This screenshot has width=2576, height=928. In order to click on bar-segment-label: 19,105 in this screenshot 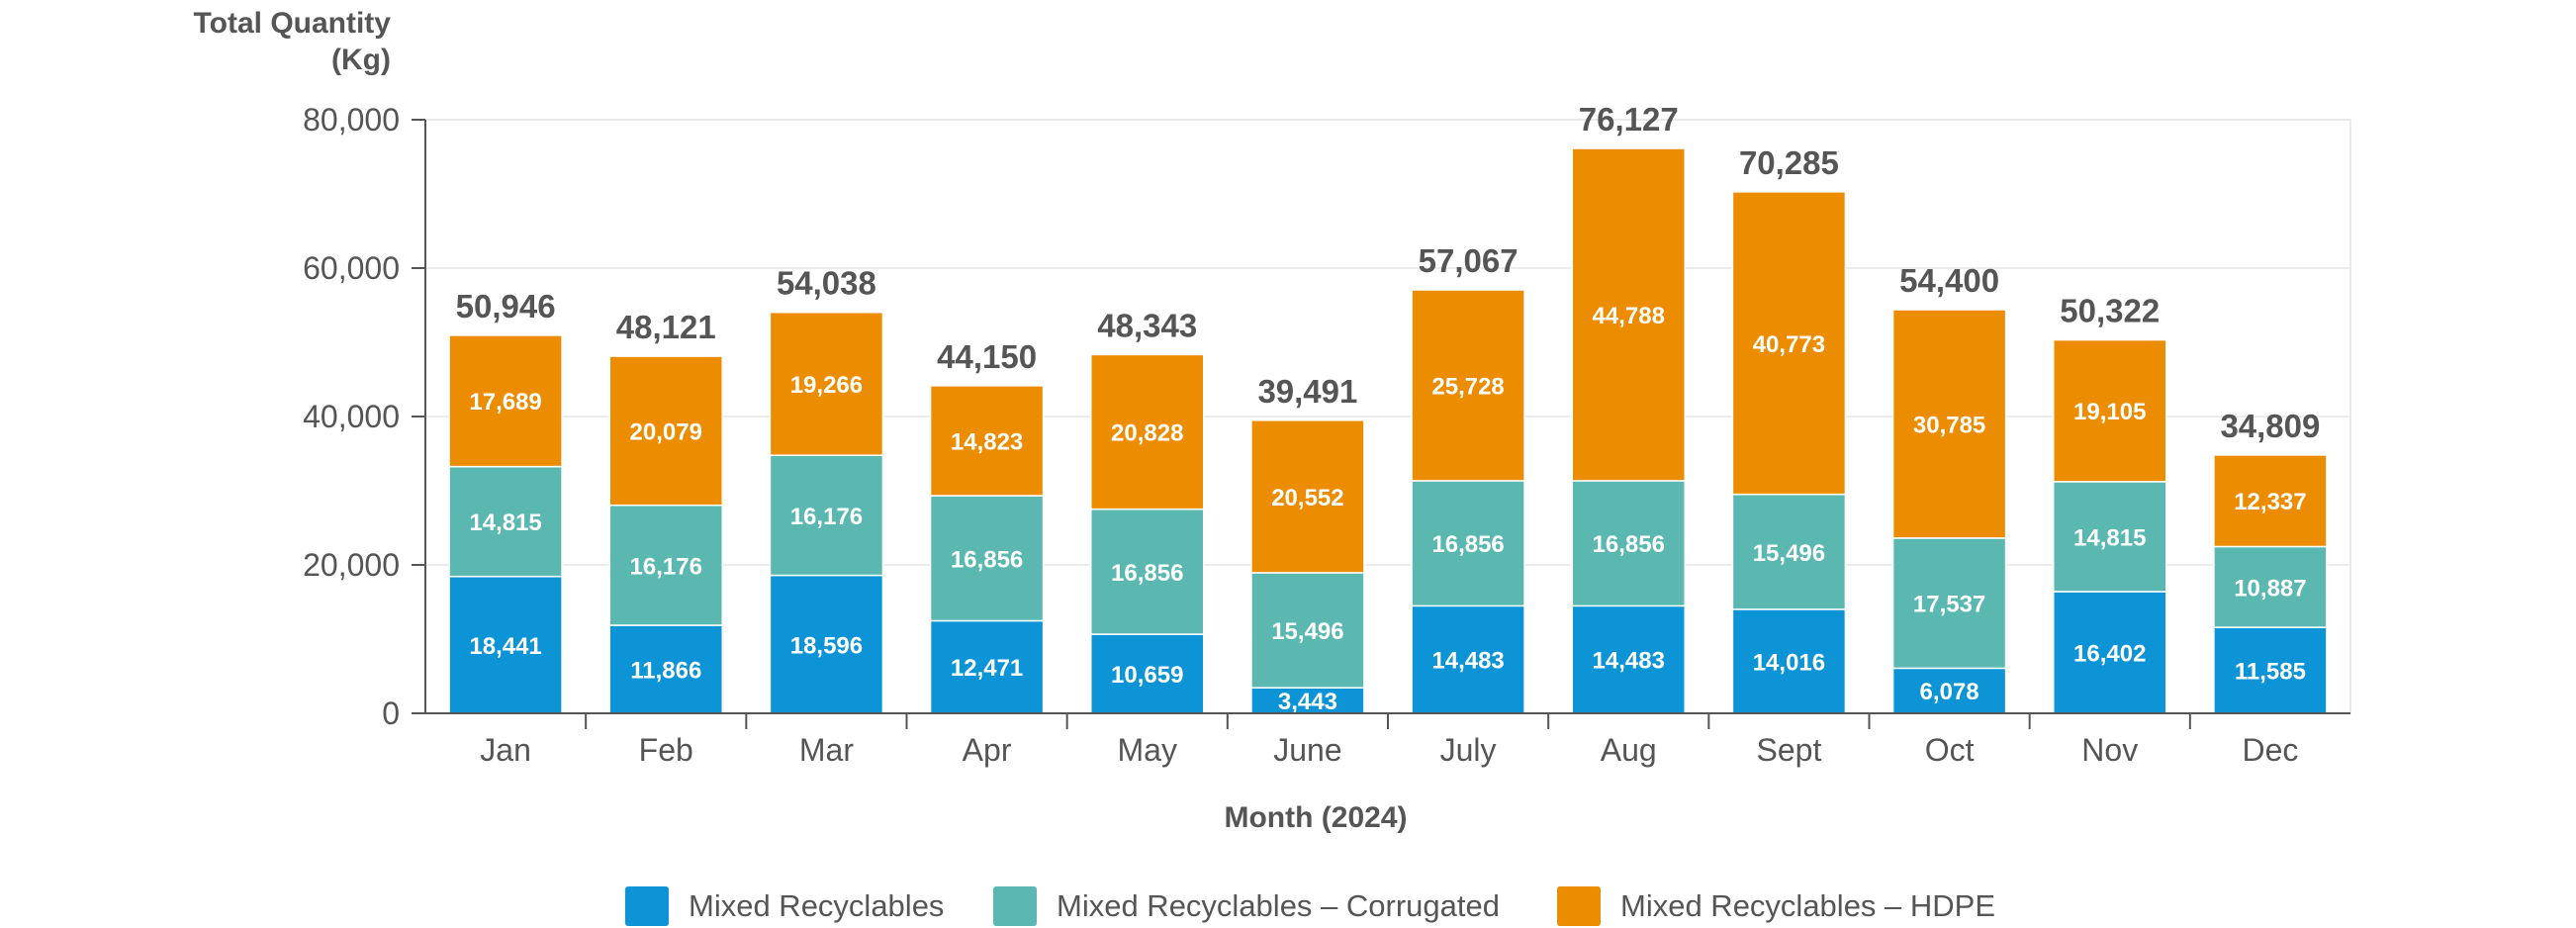, I will do `click(2109, 412)`.